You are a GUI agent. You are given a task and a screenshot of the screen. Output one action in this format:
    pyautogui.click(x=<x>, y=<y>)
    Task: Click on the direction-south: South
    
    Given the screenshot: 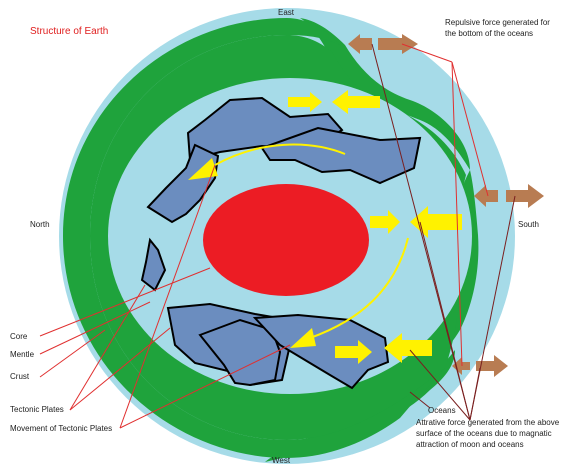 What is the action you would take?
    pyautogui.click(x=528, y=224)
    